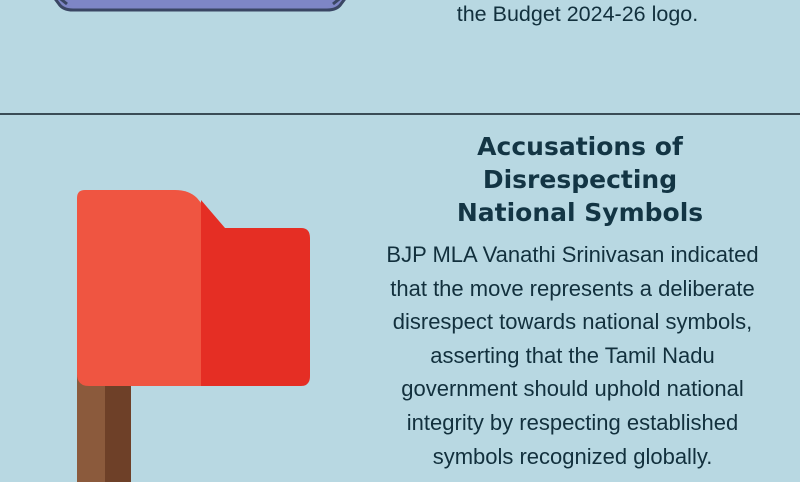  Describe the element at coordinates (572, 456) in the screenshot. I see `body-line: symbols recognized globally.` at that location.